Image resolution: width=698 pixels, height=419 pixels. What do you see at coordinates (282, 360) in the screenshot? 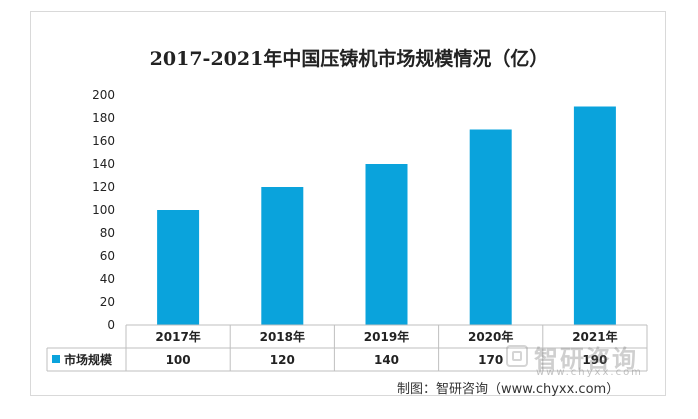
I see `data-label: 120` at bounding box center [282, 360].